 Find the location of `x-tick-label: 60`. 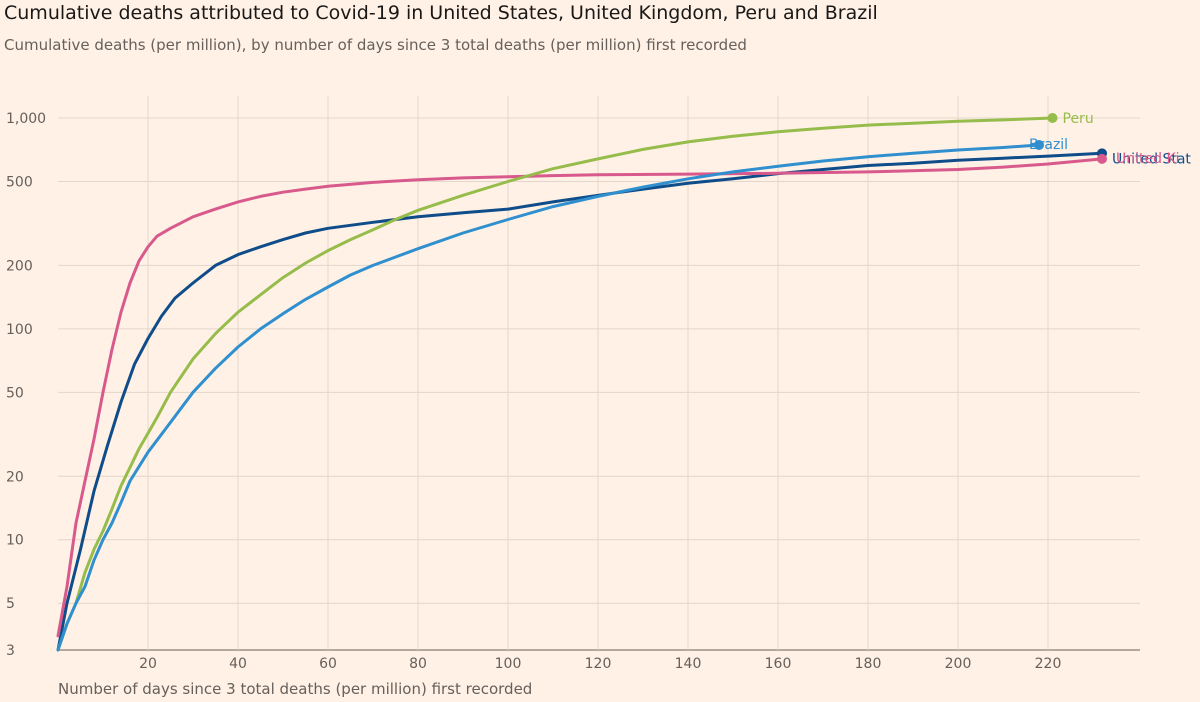

x-tick-label: 60 is located at coordinates (328, 664).